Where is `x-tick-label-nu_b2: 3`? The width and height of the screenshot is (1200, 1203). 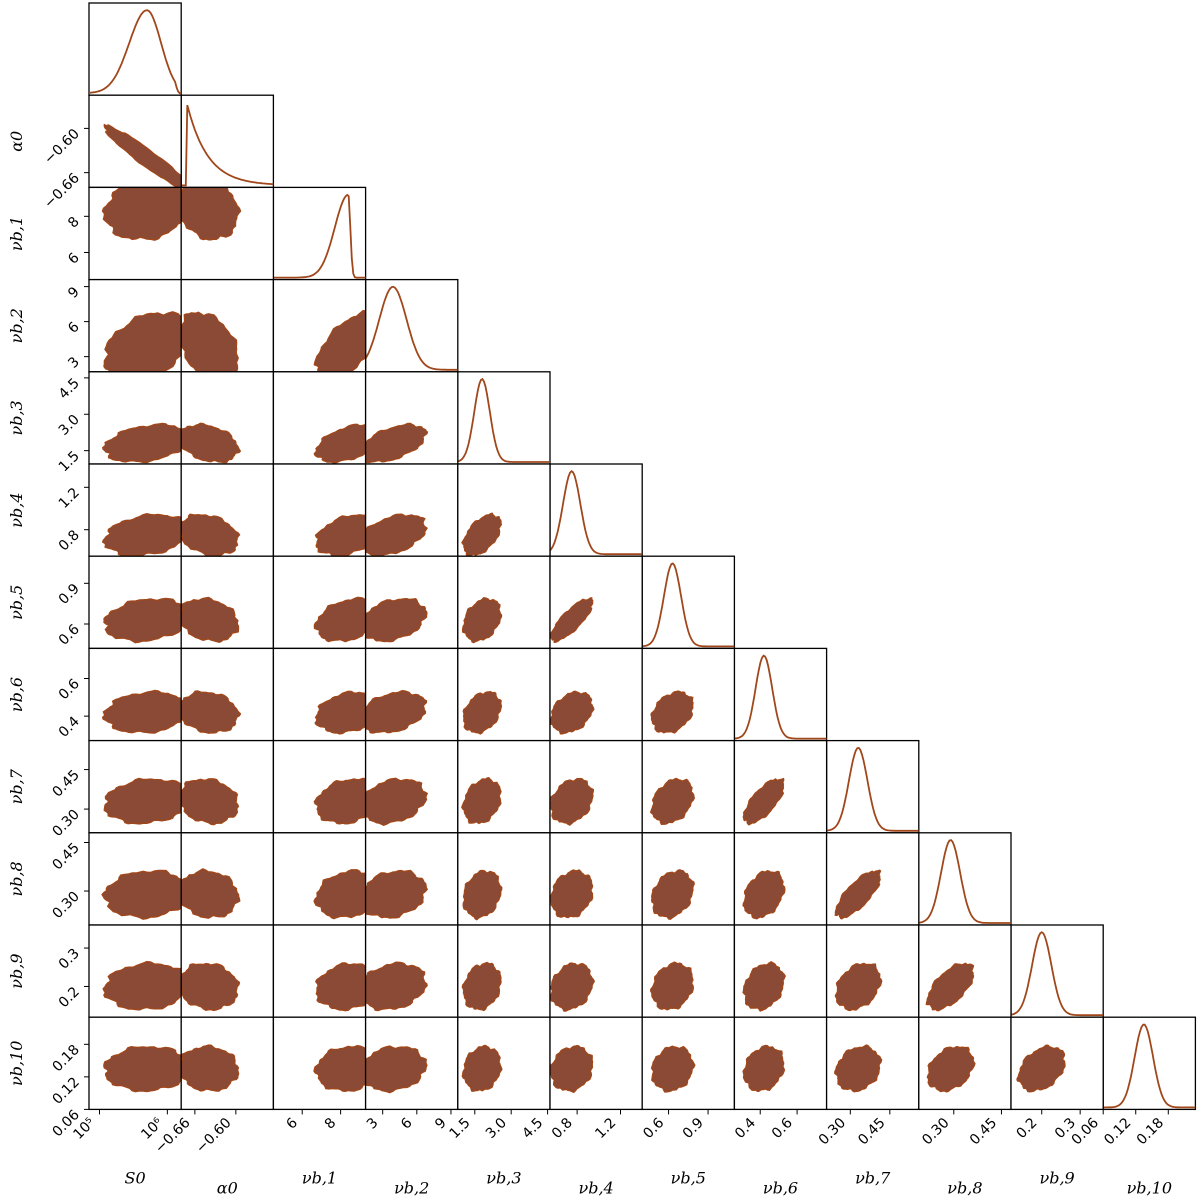 x-tick-label-nu_b2: 3 is located at coordinates (373, 1124).